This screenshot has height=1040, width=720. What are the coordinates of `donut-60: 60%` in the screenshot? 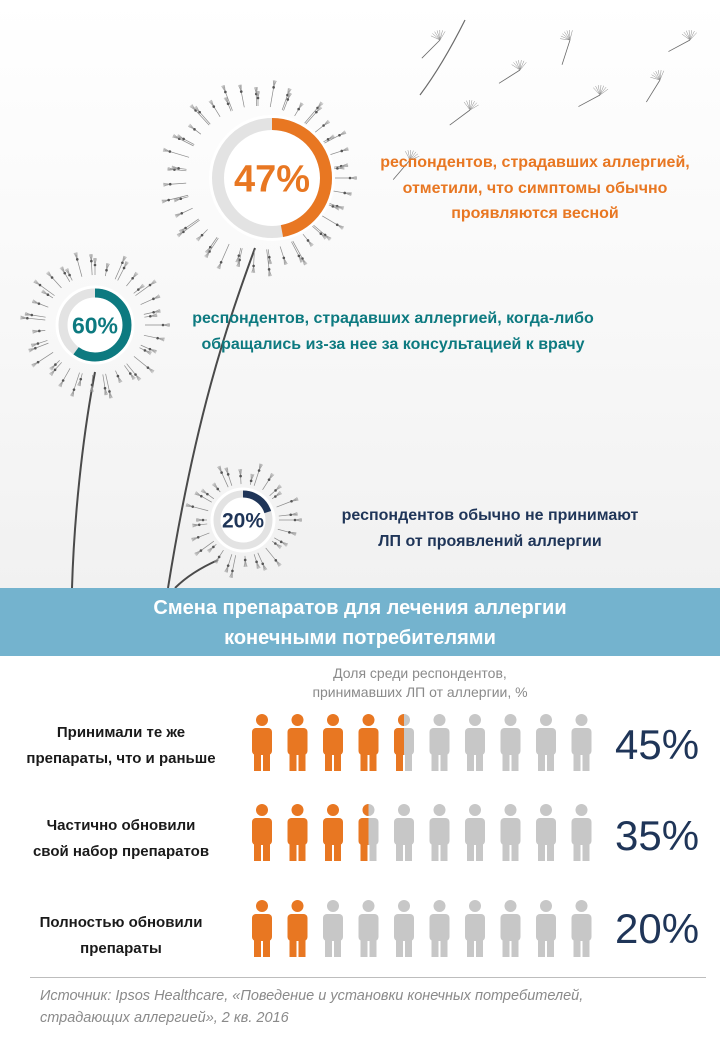 It's located at (95, 325).